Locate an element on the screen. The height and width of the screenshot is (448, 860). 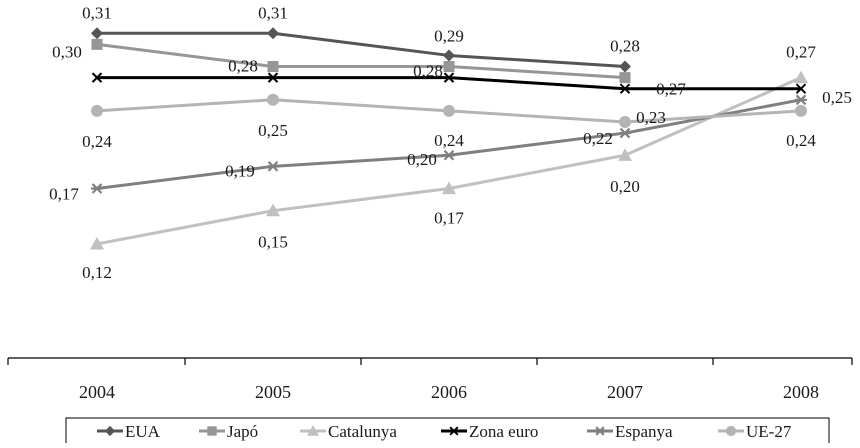
marker-eua-2006 is located at coordinates (449, 55).